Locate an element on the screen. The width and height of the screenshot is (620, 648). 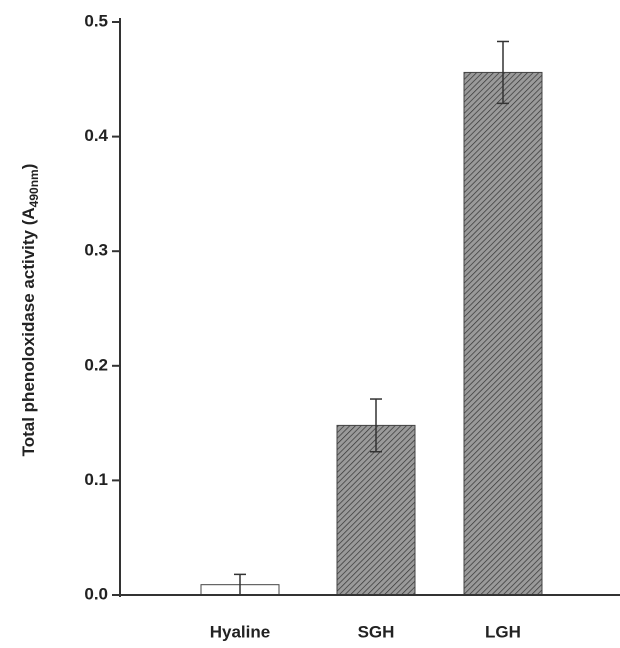
y-axis-label: Total phenoloxidase activity (A490nm) is located at coordinates (30, 310).